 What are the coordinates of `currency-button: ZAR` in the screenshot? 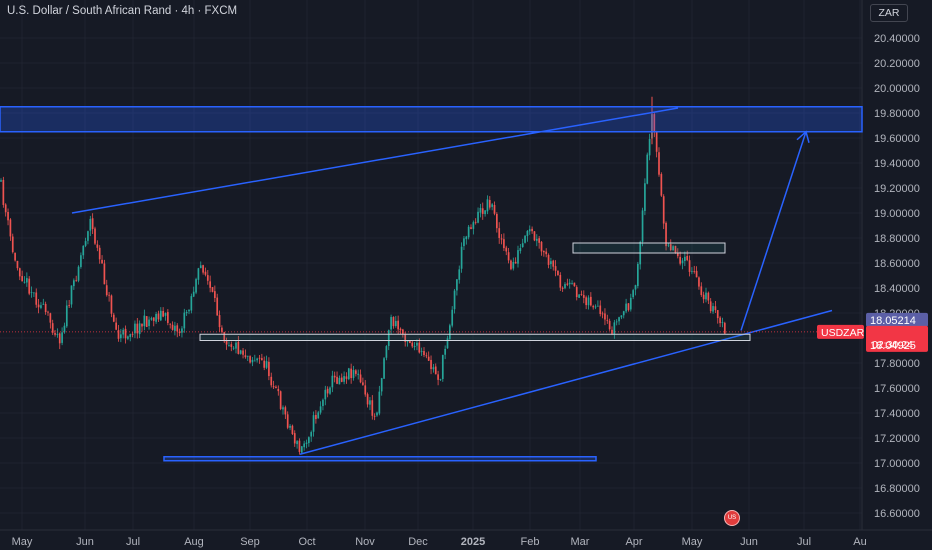 It's located at (889, 13).